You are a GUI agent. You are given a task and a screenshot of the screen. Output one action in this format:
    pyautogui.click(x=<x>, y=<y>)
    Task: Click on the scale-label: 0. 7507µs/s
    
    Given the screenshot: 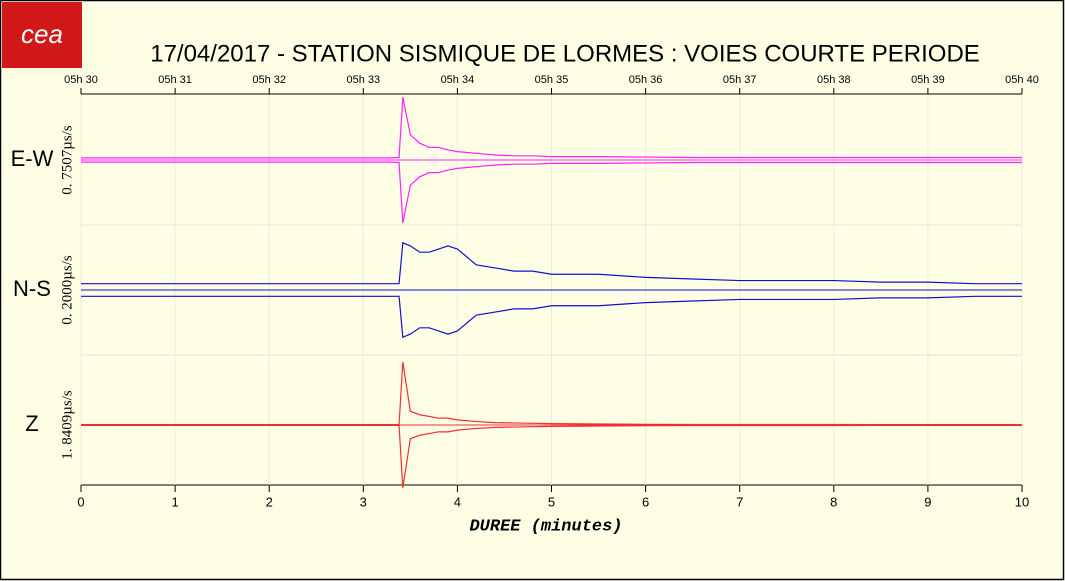 What is the action you would take?
    pyautogui.click(x=67, y=160)
    